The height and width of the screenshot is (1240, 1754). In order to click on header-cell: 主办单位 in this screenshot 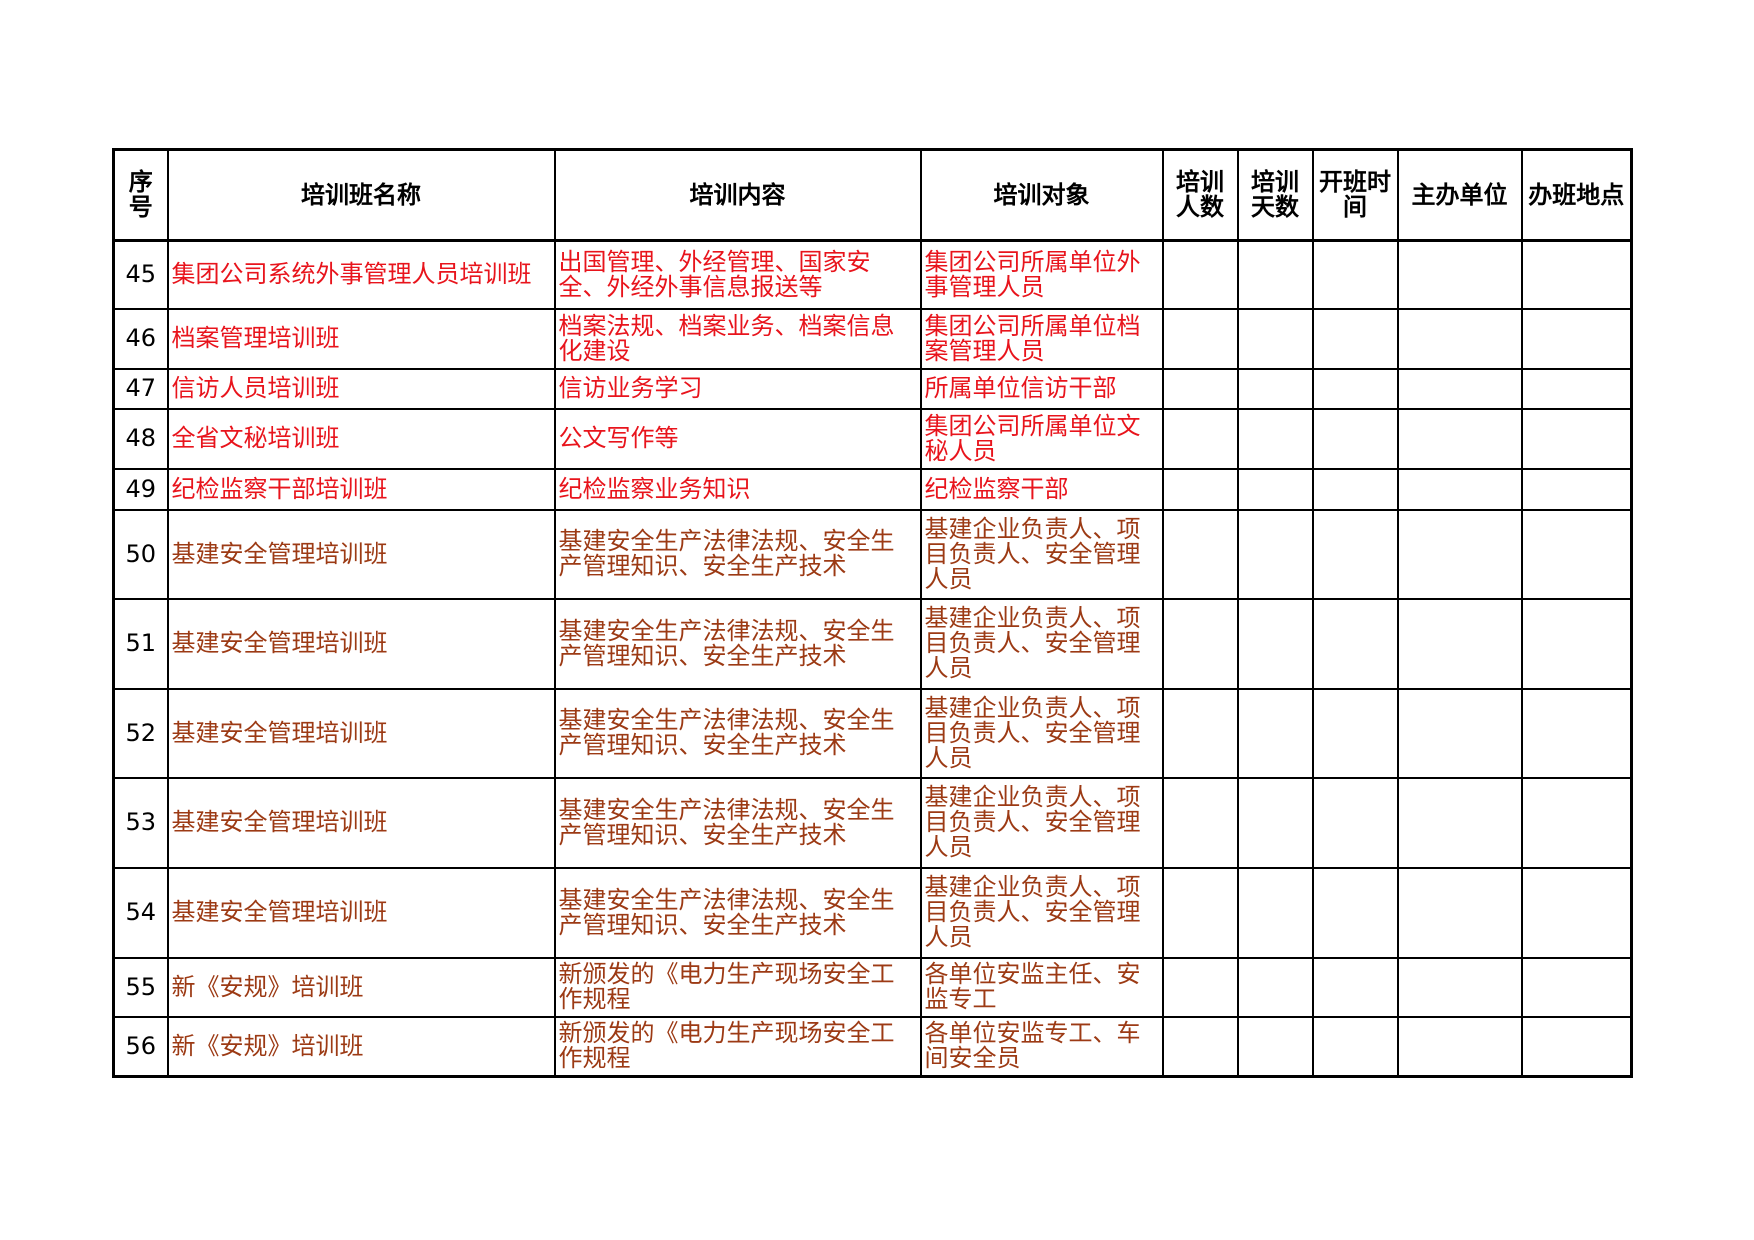, I will do `click(1459, 195)`.